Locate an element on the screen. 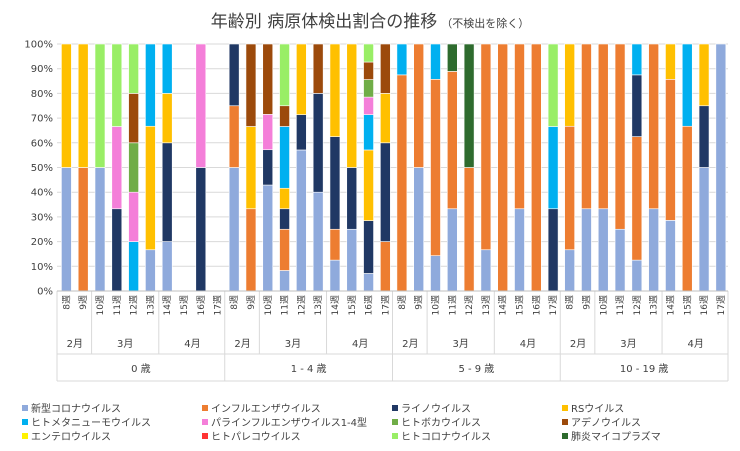 The width and height of the screenshot is (740, 451). y-axis: 0% 10% 20% 30% 40% 50% 60% 70% 80% 90% 100% is located at coordinates (38, 169).